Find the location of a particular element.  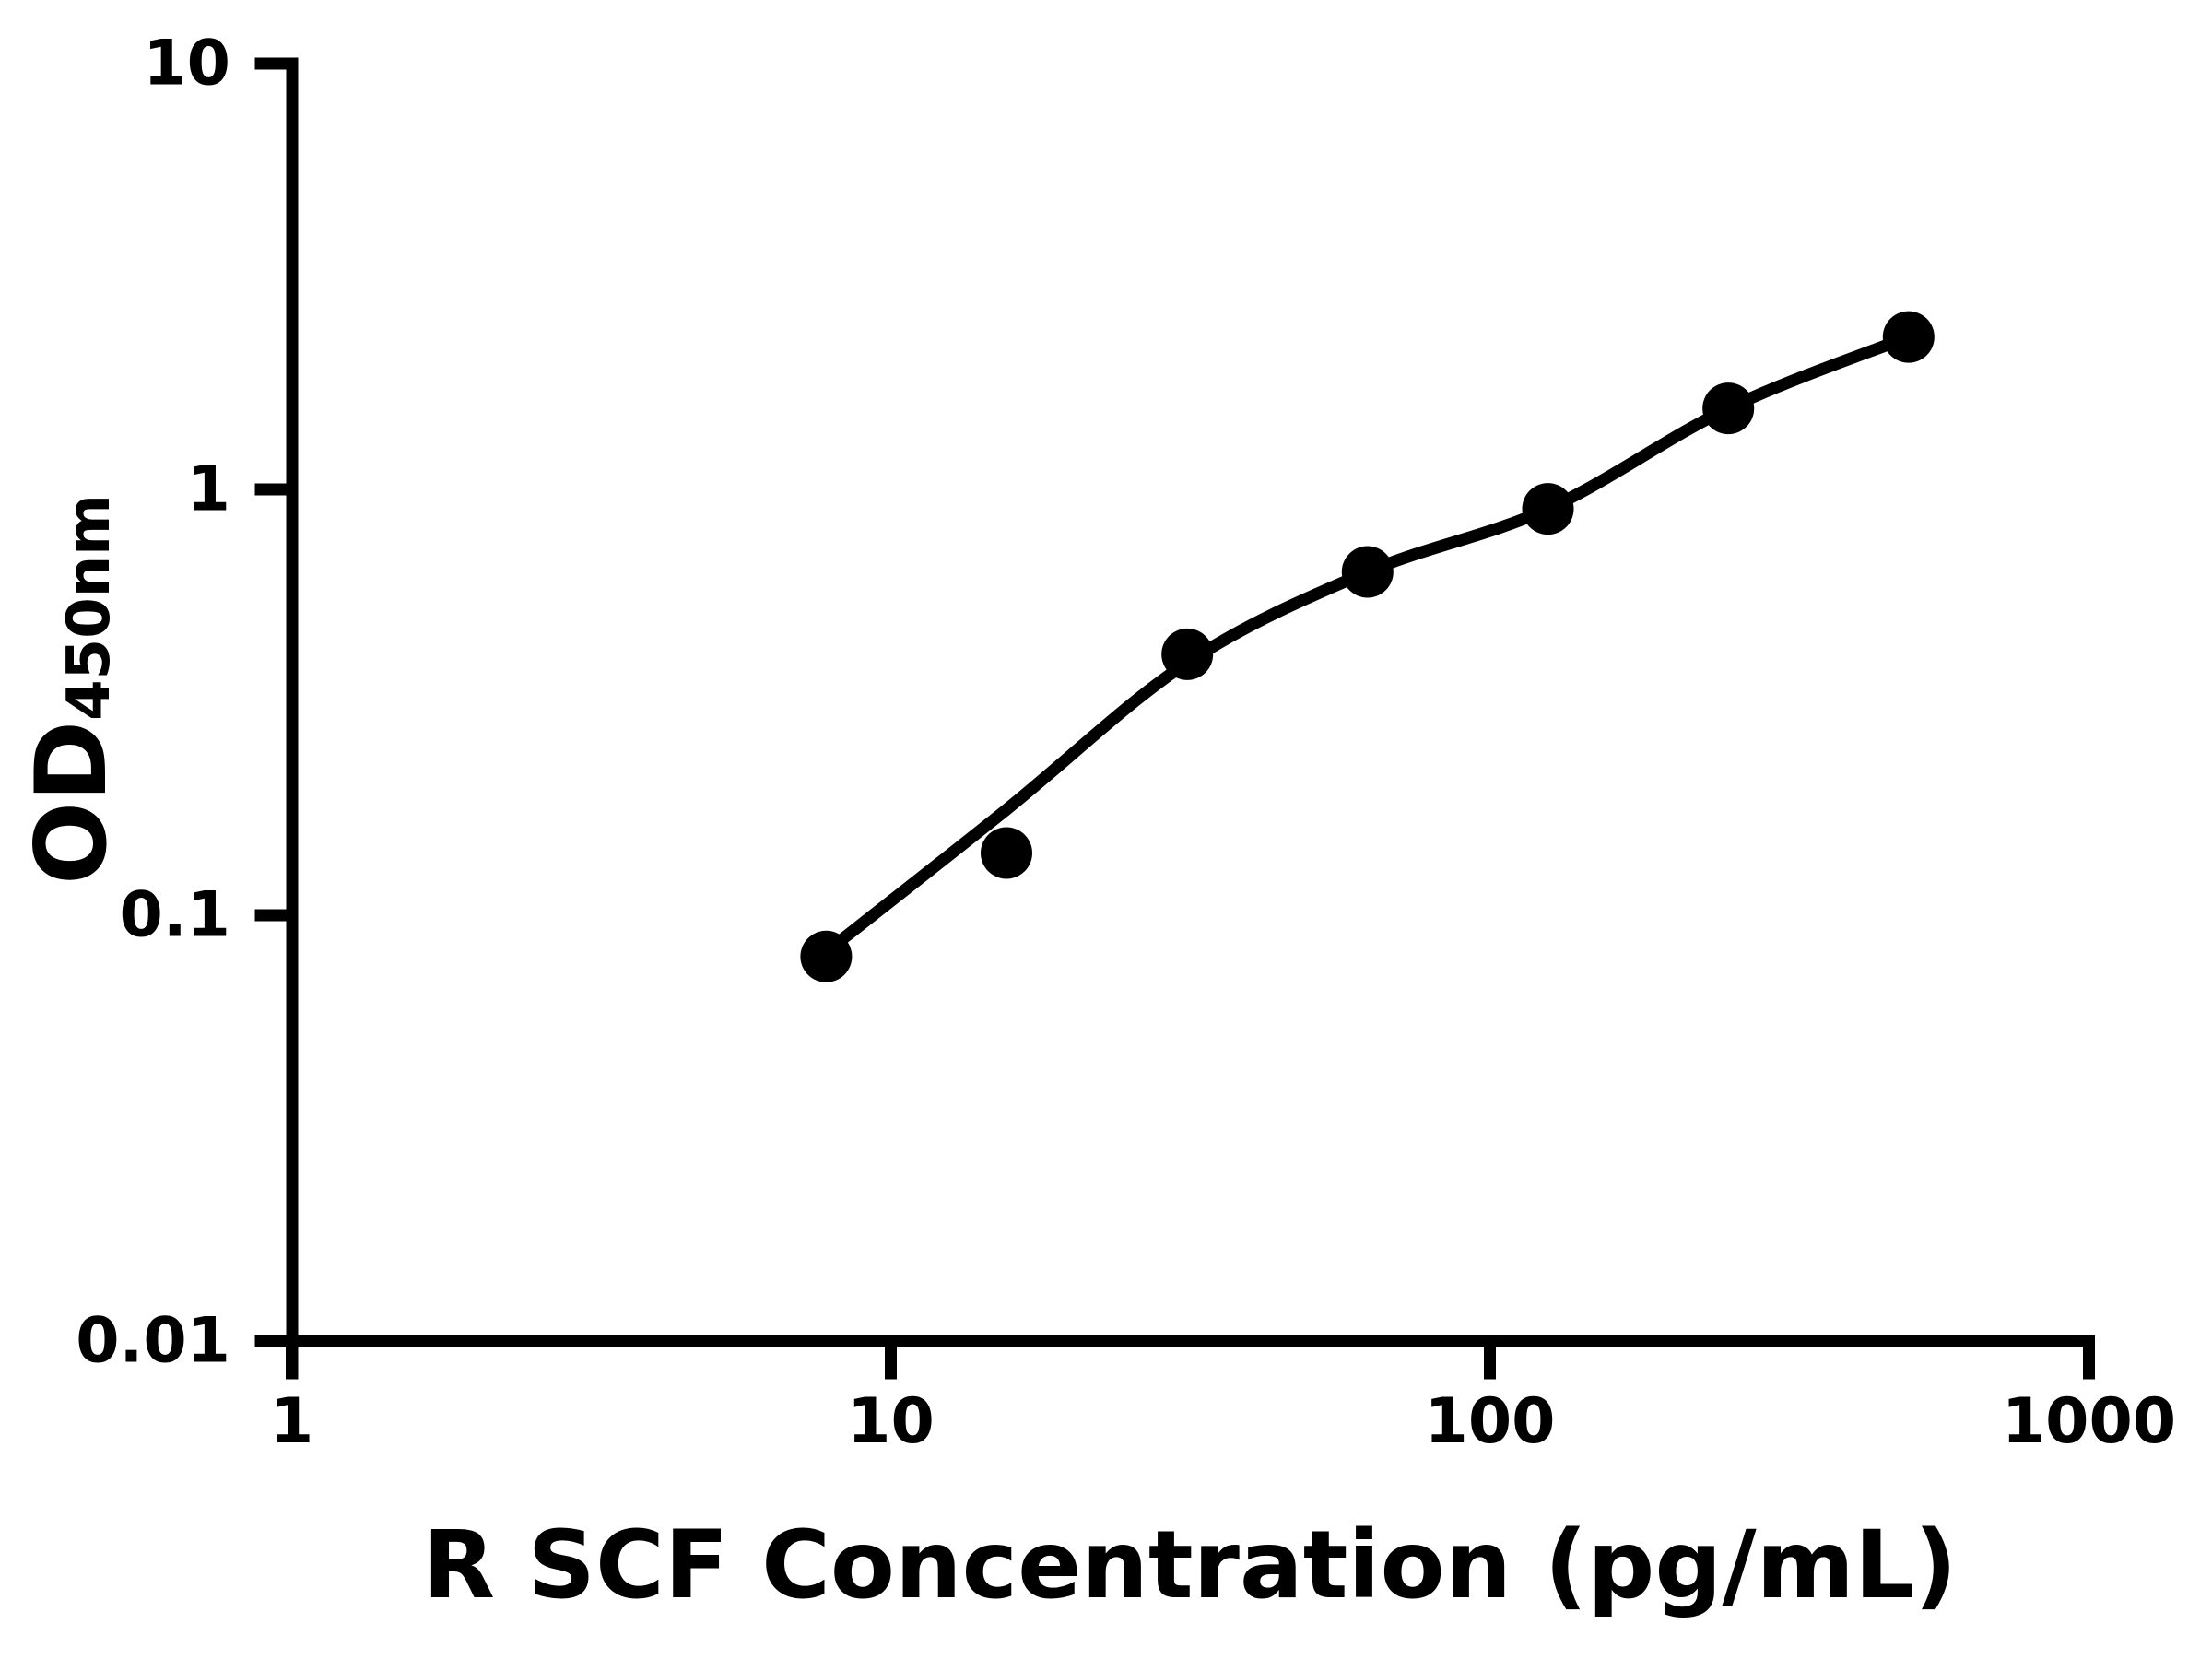

x-tick-label: 1000 is located at coordinates (2089, 1421).